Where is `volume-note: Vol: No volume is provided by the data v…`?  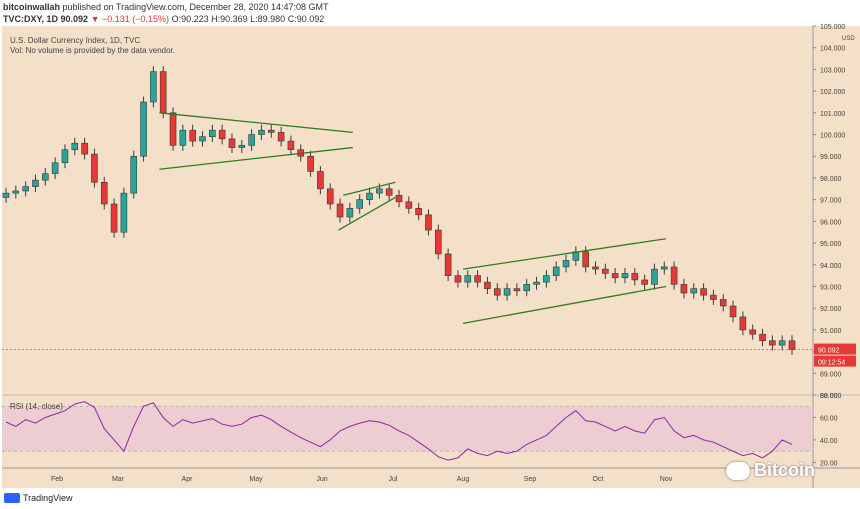
volume-note: Vol: No volume is provided by the data v… is located at coordinates (92, 50).